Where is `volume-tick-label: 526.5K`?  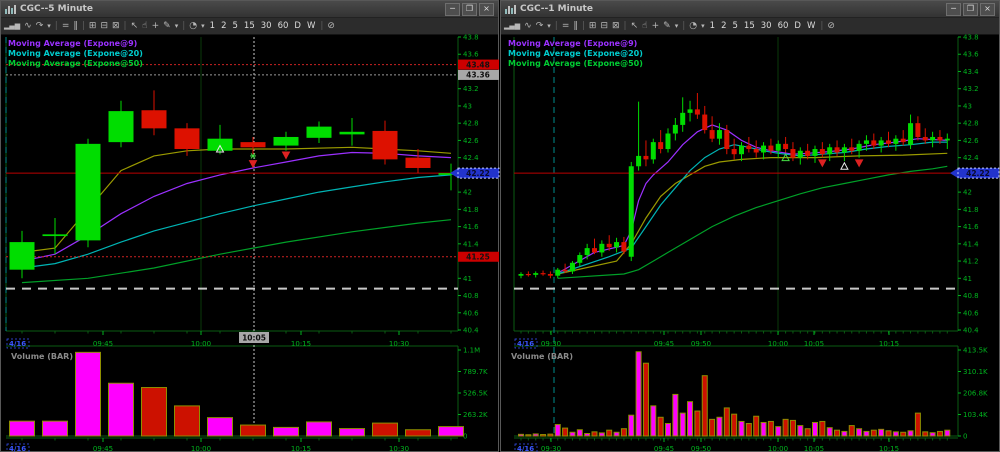
volume-tick-label: 526.5K is located at coordinates (475, 394).